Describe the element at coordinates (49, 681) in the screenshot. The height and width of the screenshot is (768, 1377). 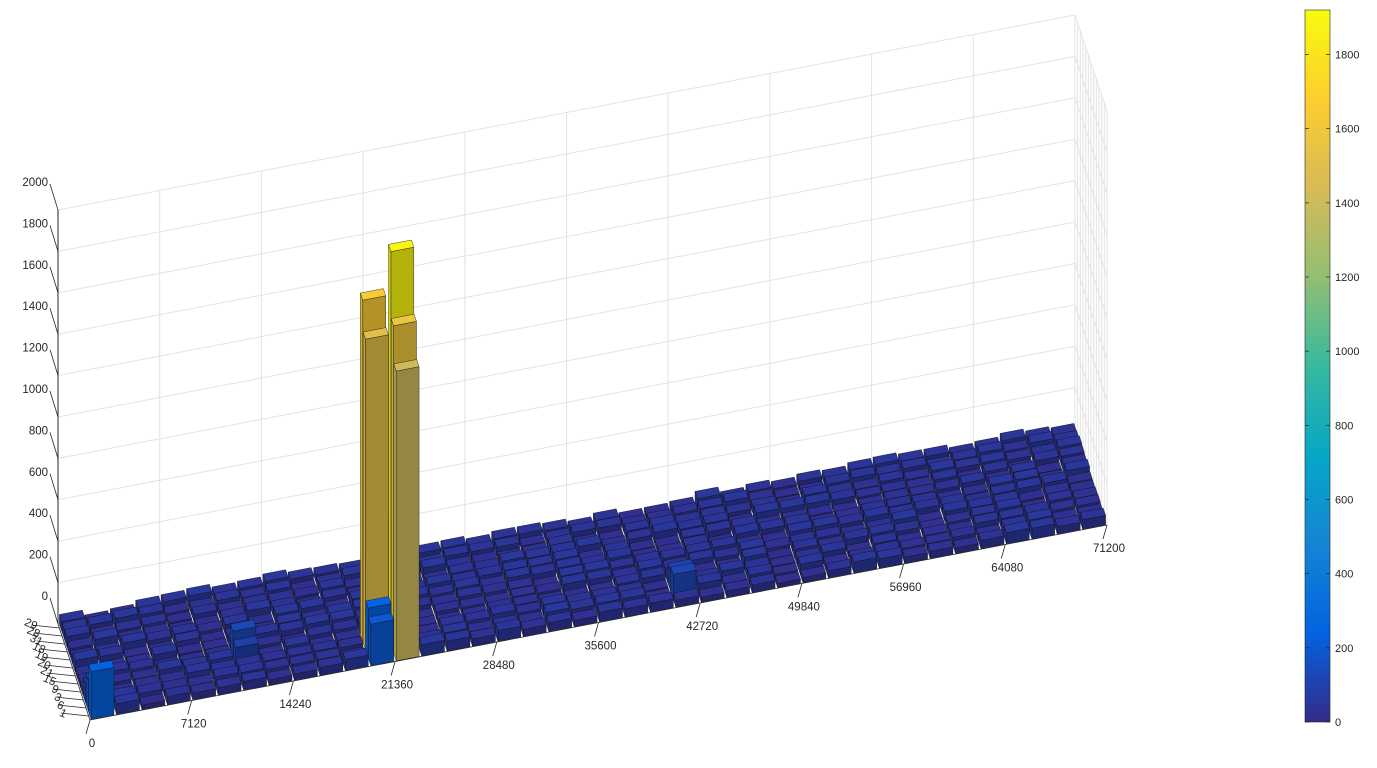
I see `y-tick-label: 15` at that location.